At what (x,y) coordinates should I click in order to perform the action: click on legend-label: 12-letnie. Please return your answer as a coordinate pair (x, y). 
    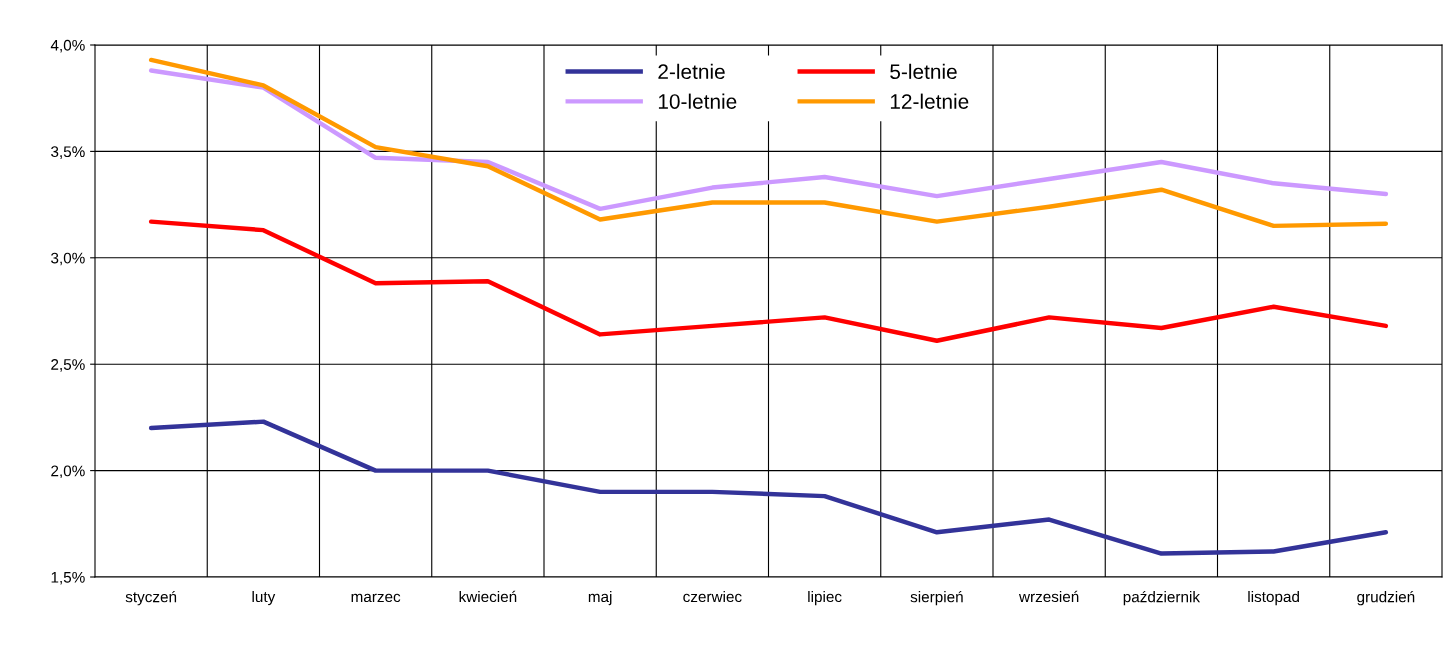
    Looking at the image, I should click on (929, 101).